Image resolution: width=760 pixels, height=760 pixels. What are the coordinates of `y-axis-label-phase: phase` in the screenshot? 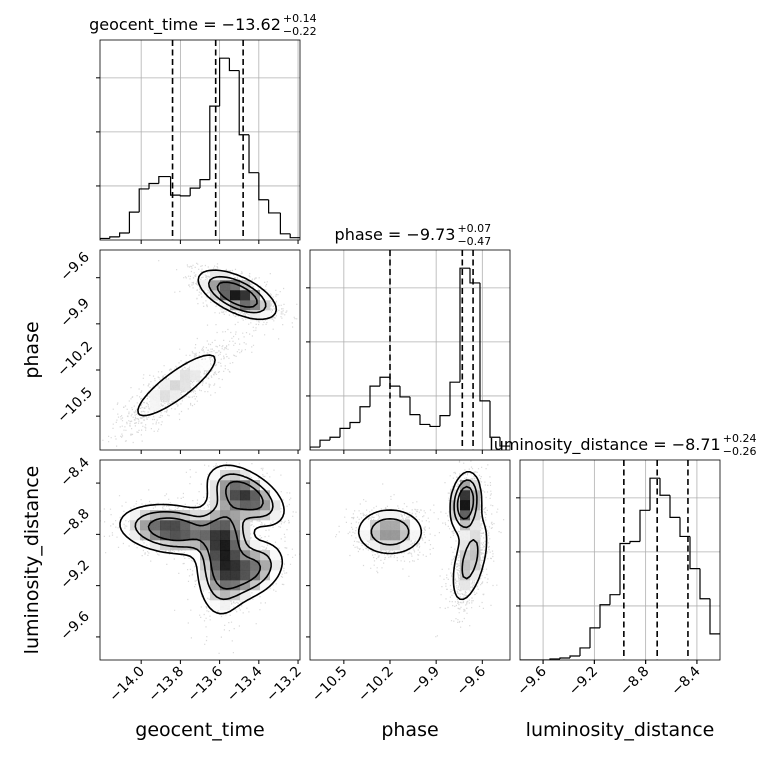 It's located at (32, 349).